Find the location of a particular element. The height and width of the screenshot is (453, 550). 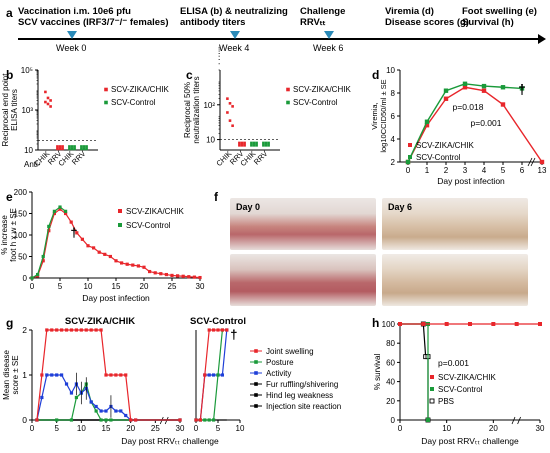

timeline-axis is located at coordinates (281, 39).